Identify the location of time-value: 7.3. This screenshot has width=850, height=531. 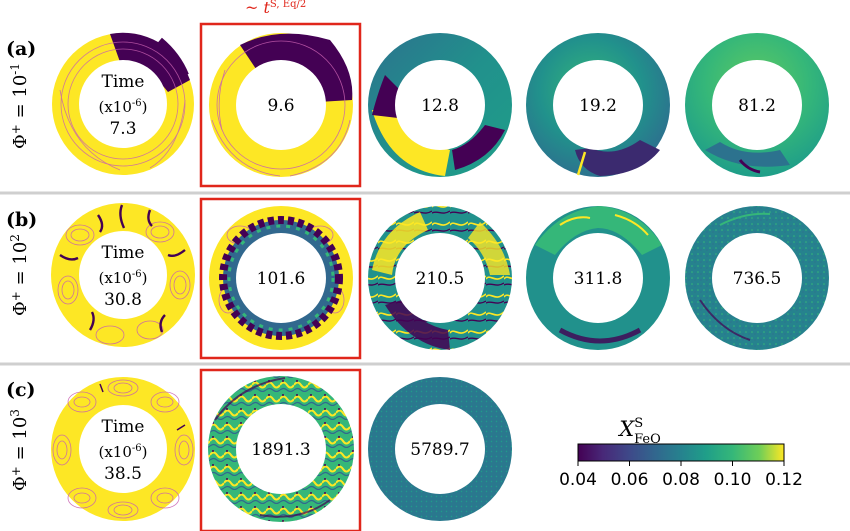
(122, 129).